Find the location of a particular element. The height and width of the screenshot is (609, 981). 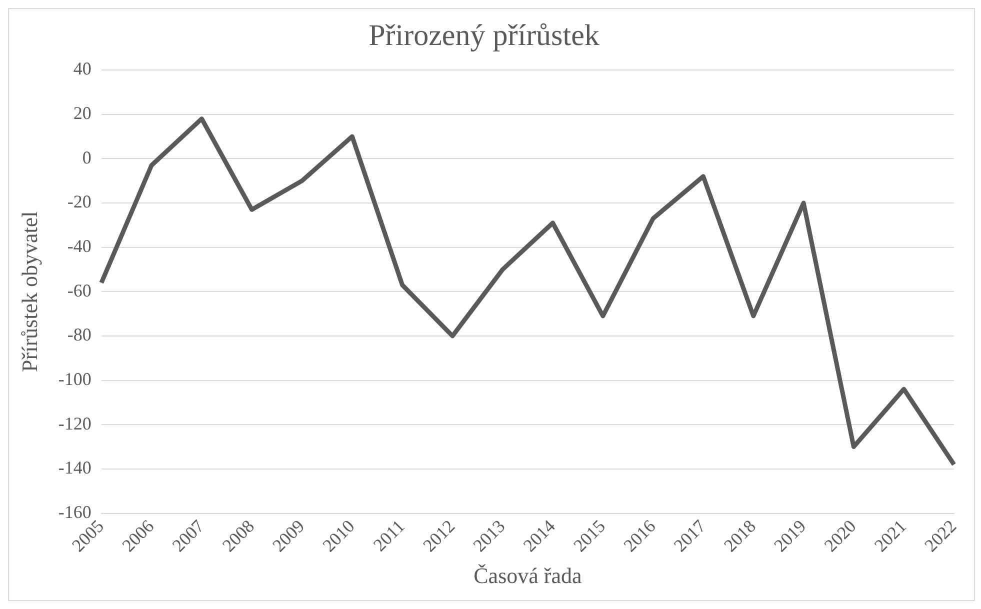

y-tick-label: -40 is located at coordinates (79, 246).